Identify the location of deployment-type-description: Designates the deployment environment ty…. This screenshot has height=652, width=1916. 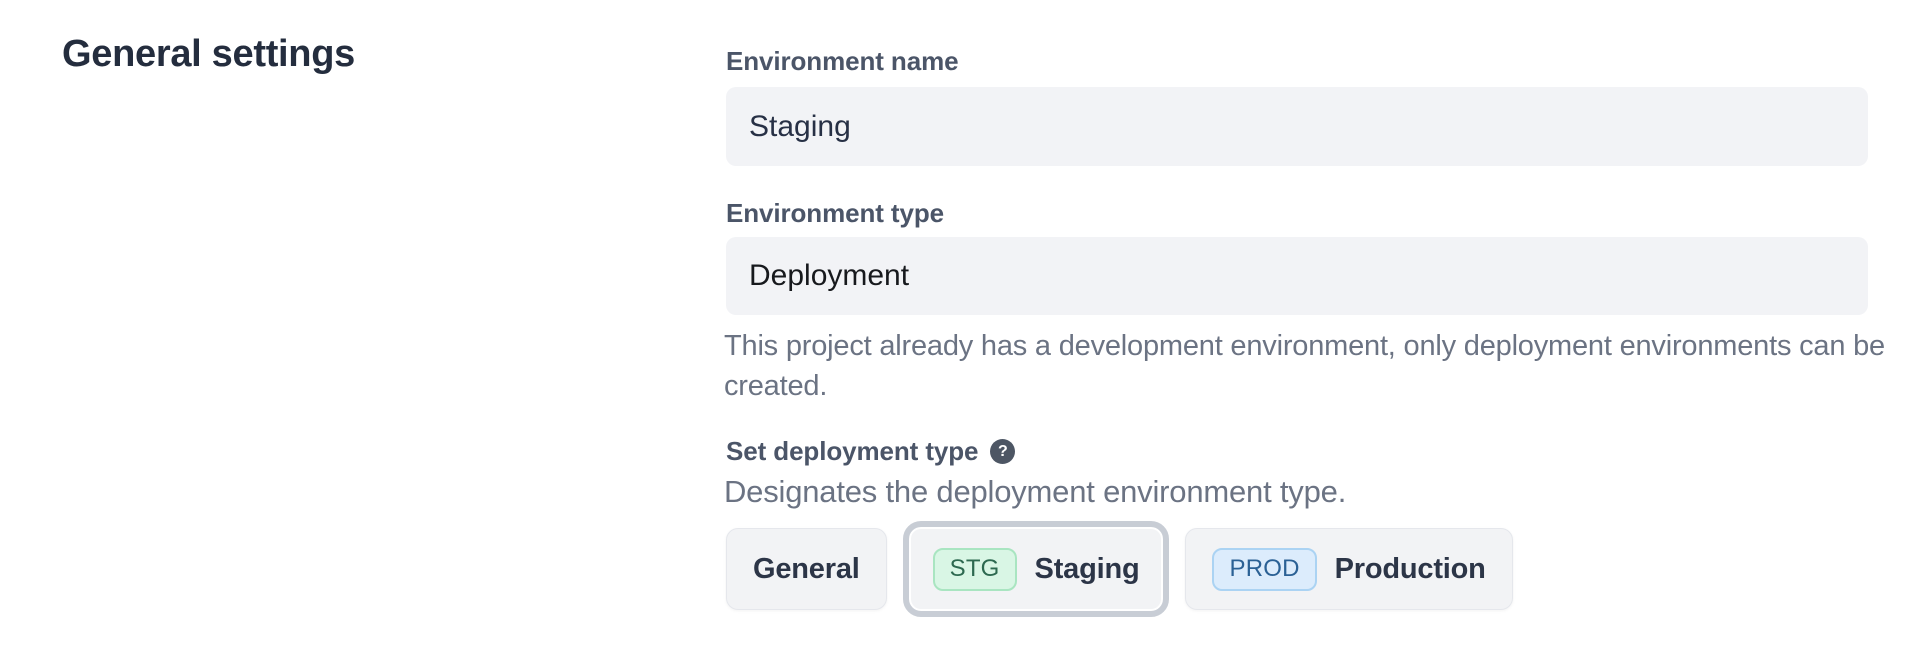
(1035, 491).